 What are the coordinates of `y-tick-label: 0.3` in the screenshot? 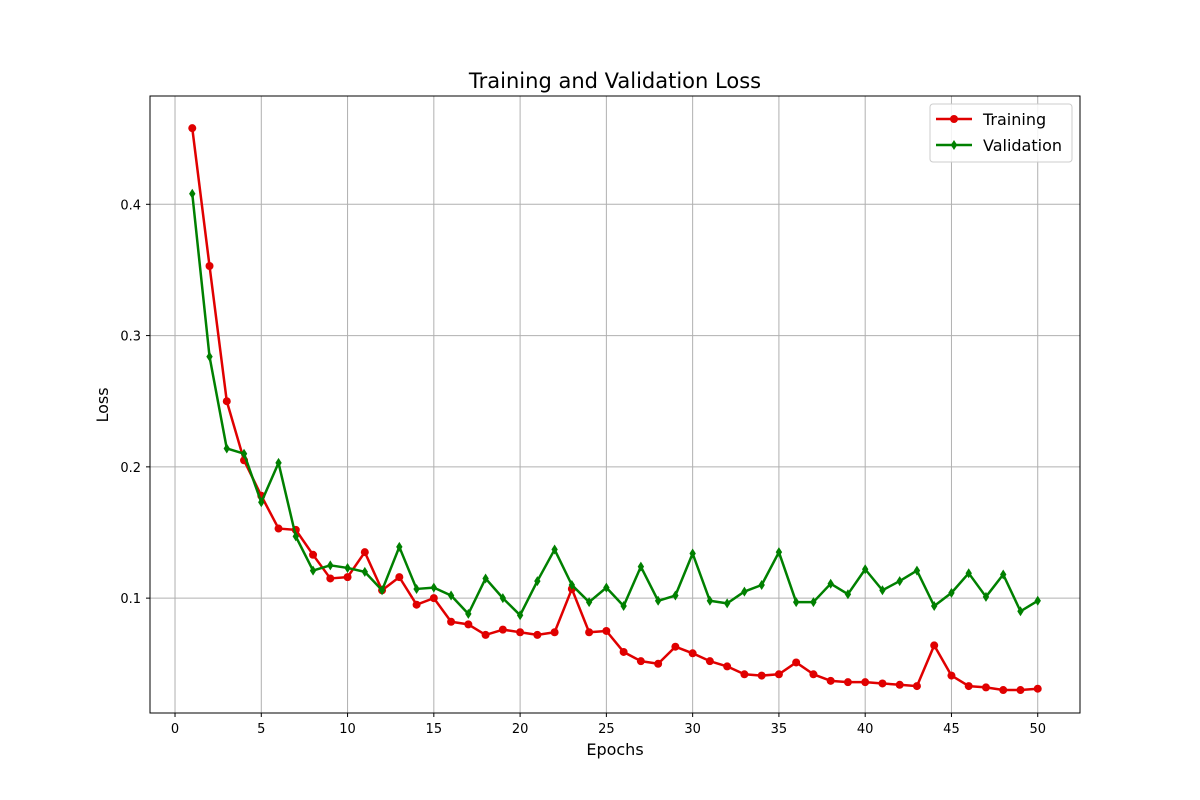 It's located at (130, 337).